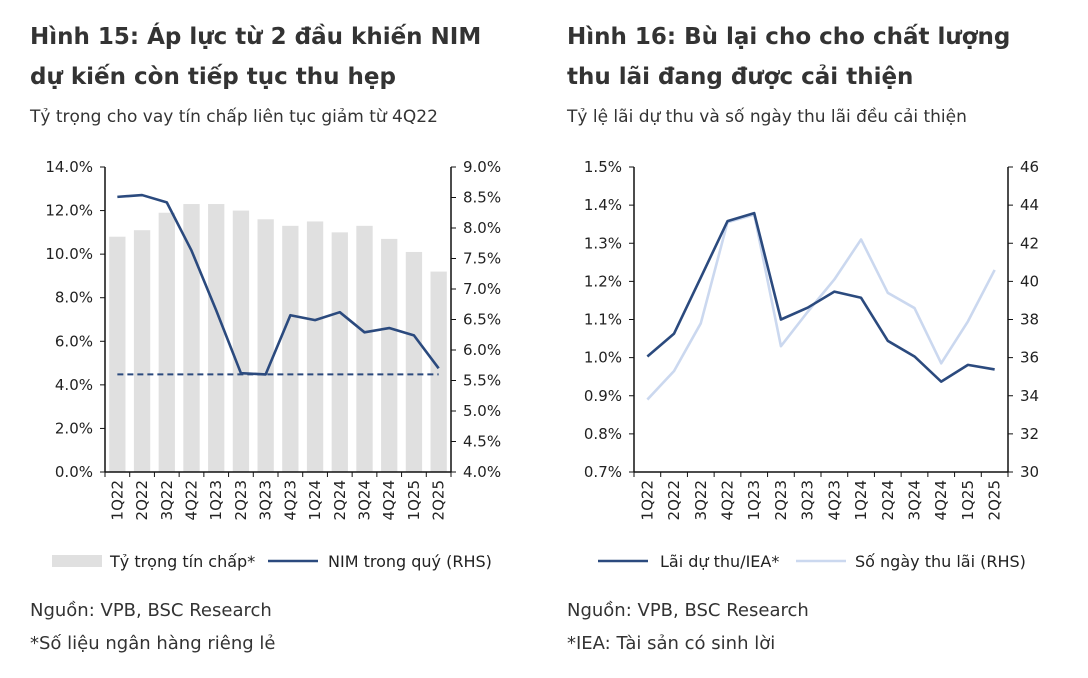  What do you see at coordinates (482, 320) in the screenshot?
I see `y2-tick-label: 6.5%` at bounding box center [482, 320].